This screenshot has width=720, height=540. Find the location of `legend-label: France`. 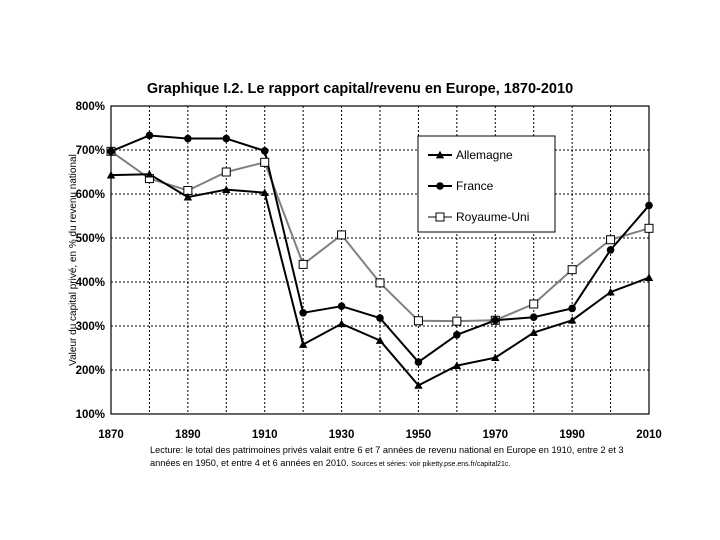

legend-label: France is located at coordinates (475, 186).